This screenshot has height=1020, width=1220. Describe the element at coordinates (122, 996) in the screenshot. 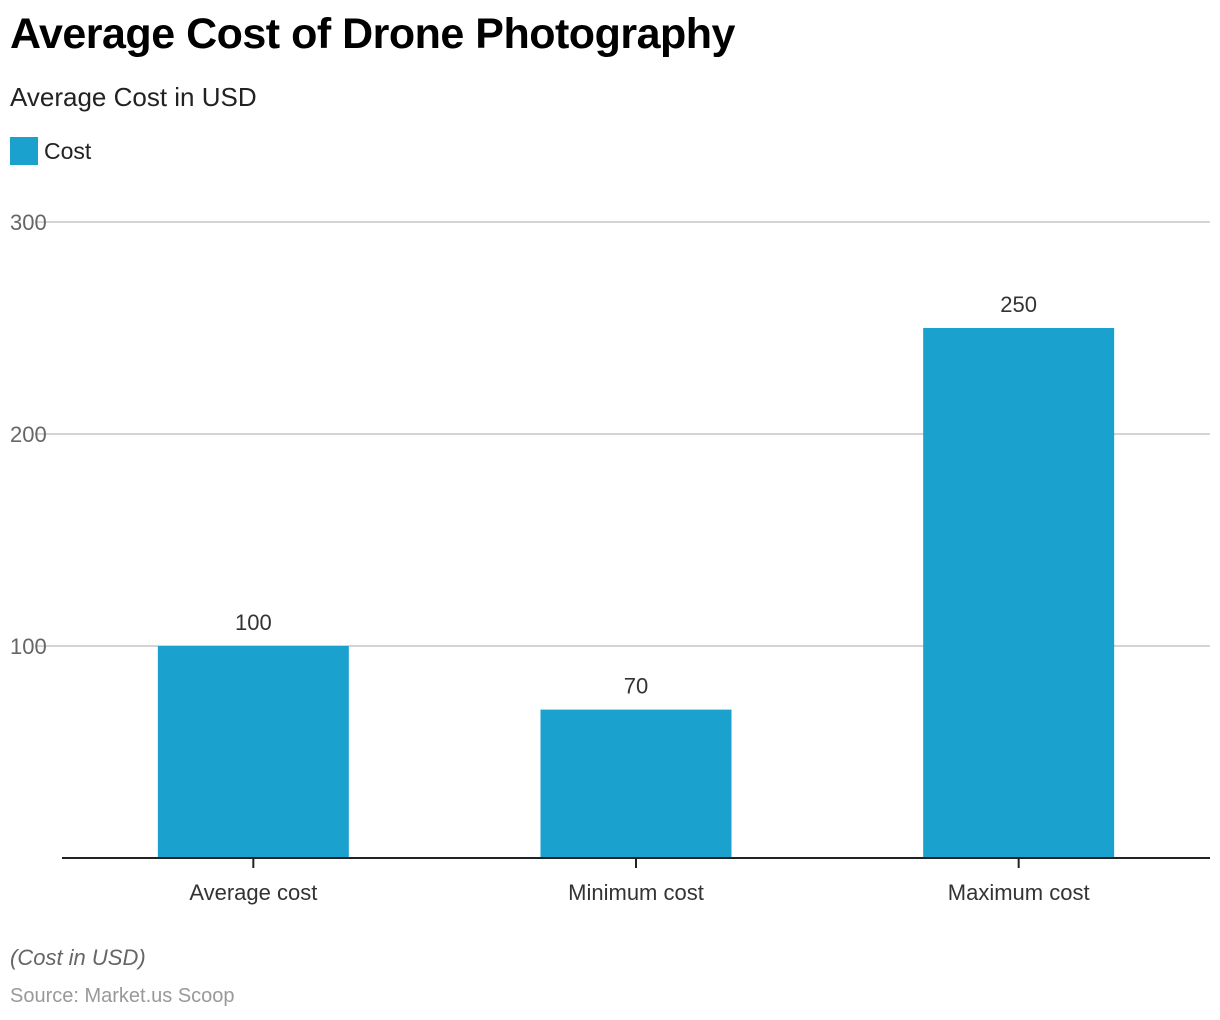

I see `source-credit: Source: Market.us Scoop` at that location.